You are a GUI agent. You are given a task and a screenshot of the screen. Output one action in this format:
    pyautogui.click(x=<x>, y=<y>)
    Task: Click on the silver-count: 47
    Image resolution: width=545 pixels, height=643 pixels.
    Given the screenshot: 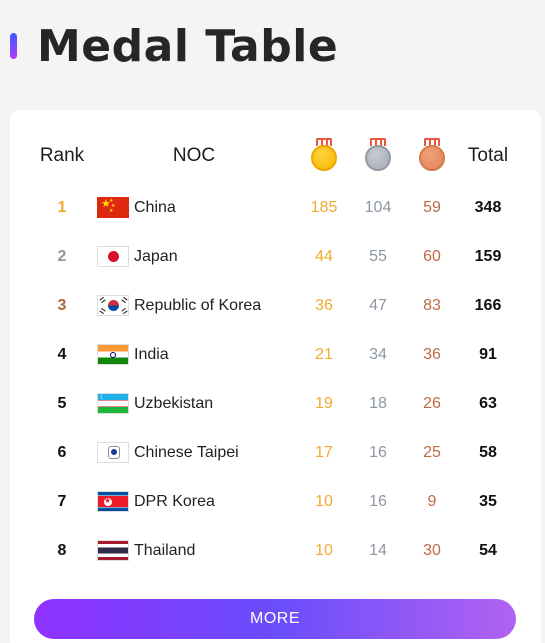 What is the action you would take?
    pyautogui.click(x=378, y=305)
    